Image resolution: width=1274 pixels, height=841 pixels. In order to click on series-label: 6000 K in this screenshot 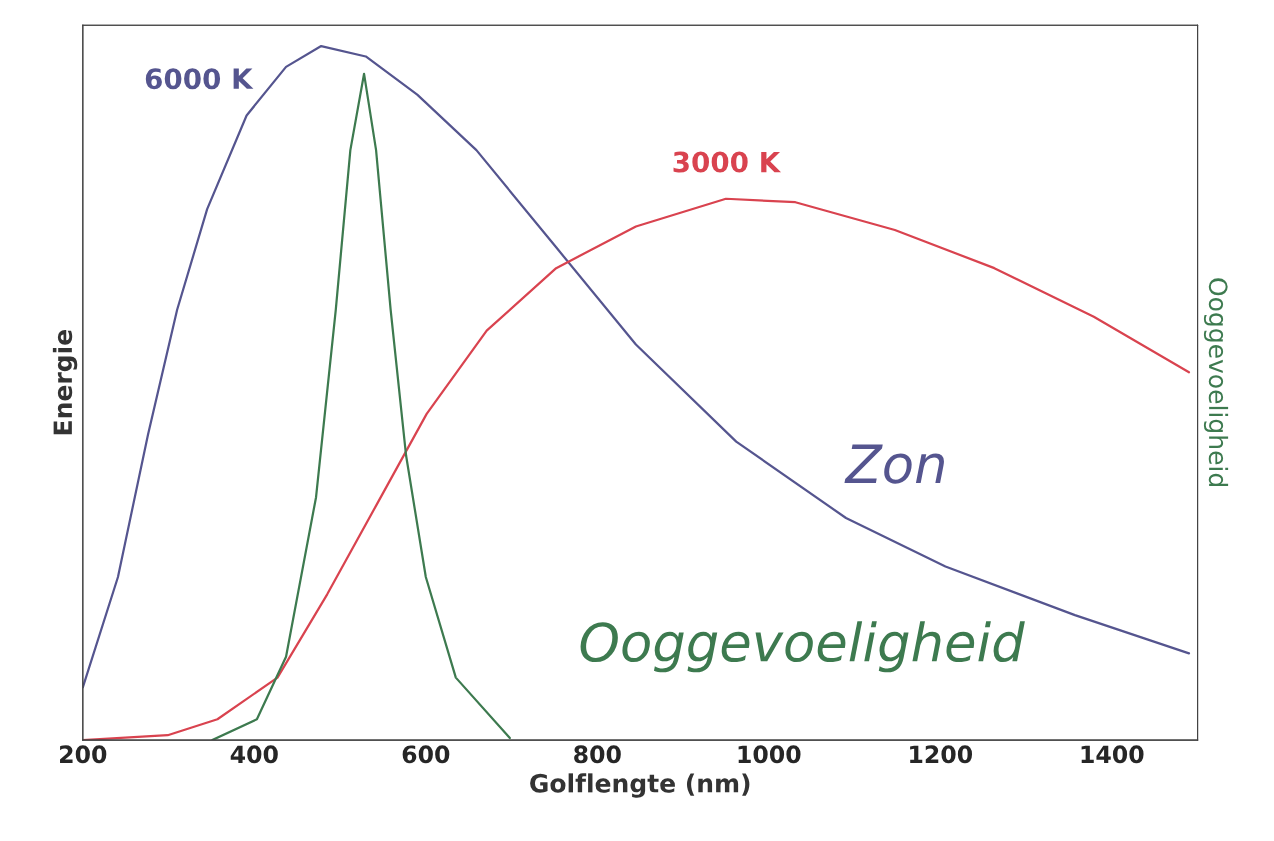, I will do `click(199, 79)`.